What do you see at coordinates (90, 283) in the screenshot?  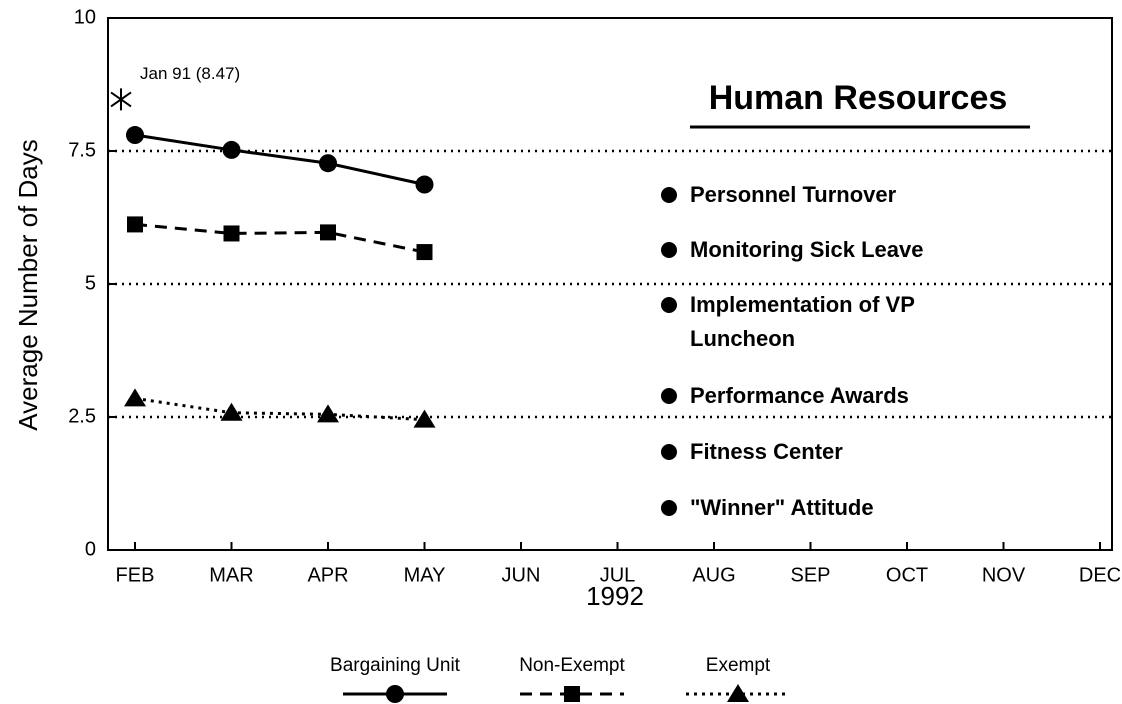 I see `y-tick-label: 5` at bounding box center [90, 283].